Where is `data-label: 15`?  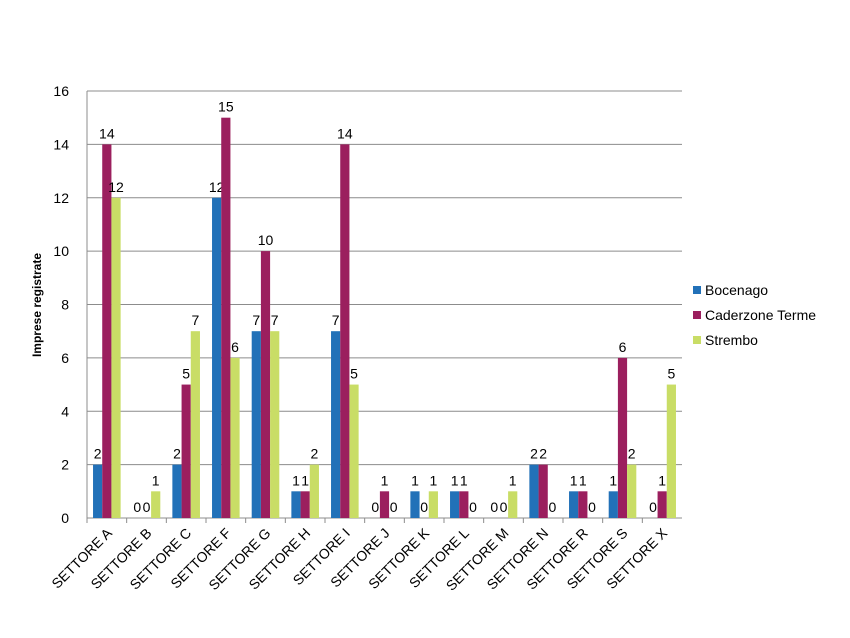
data-label: 15 is located at coordinates (226, 107).